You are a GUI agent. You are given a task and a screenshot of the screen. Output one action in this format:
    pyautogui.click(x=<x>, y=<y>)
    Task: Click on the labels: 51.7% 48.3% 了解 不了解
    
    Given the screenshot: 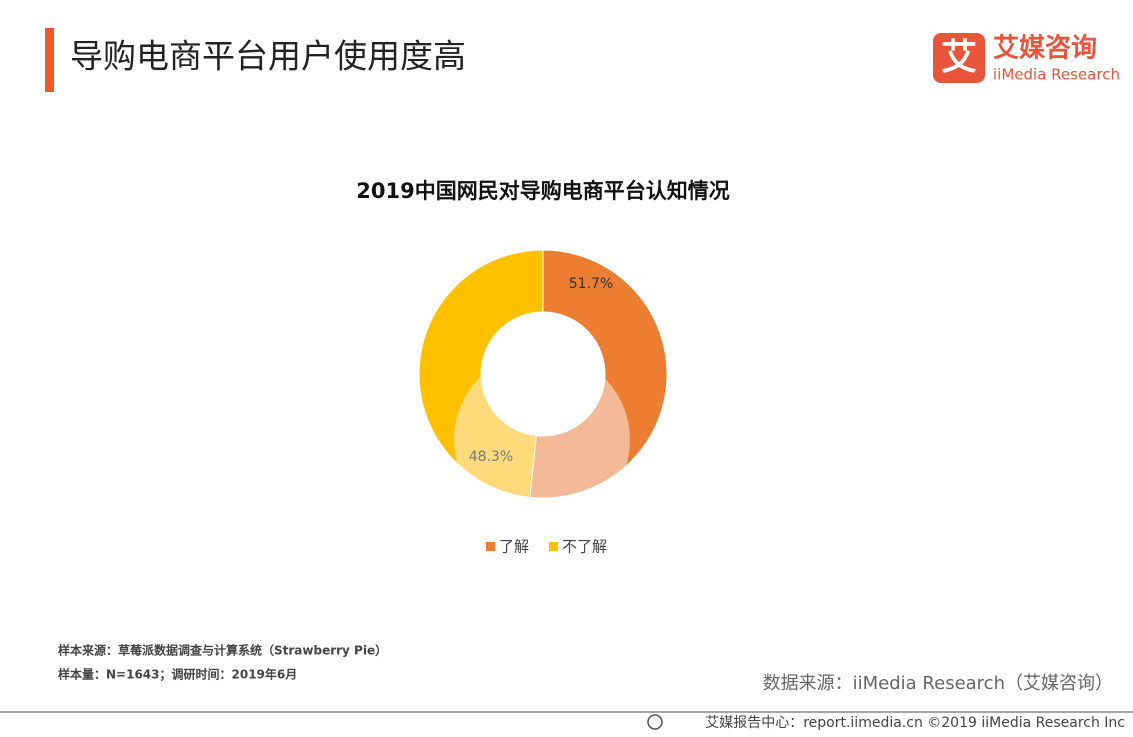 What is the action you would take?
    pyautogui.click(x=541, y=416)
    